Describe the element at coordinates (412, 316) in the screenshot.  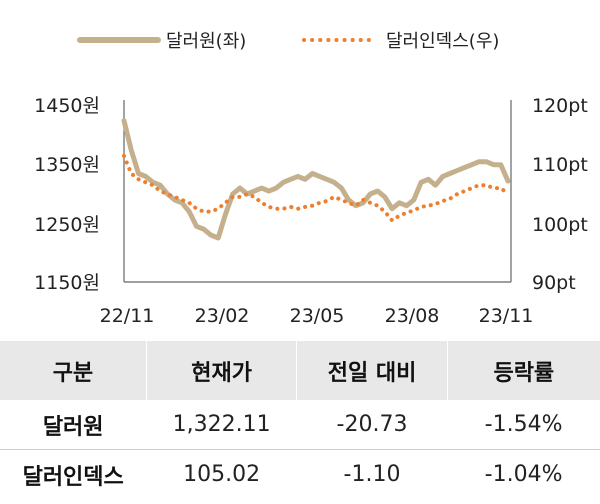
I see `x-tick: 23/08` at that location.